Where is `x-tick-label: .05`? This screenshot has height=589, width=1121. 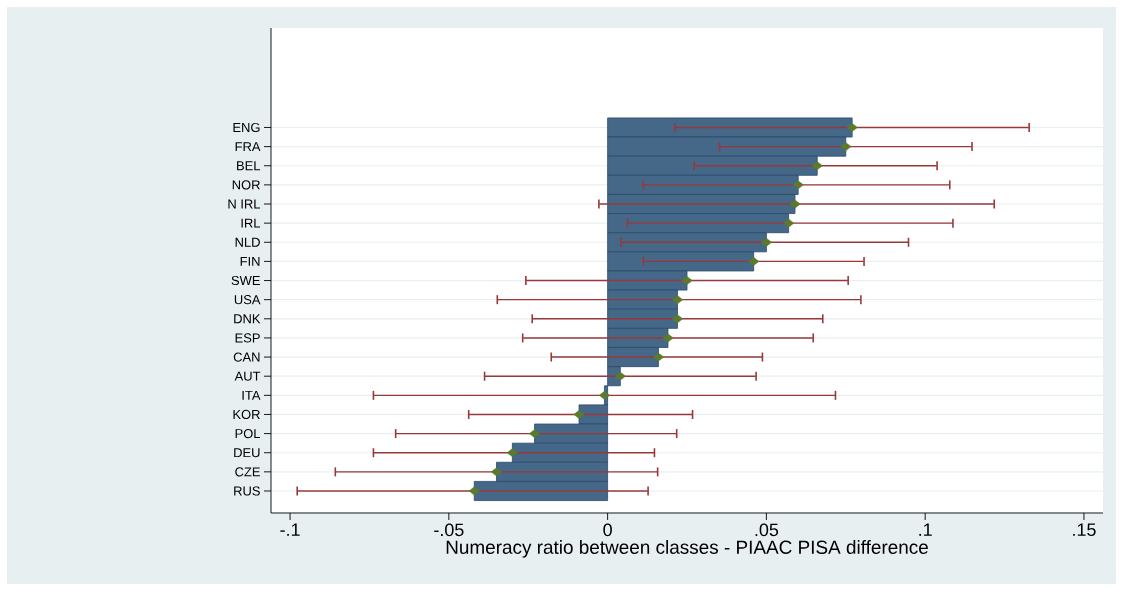 x-tick-label: .05 is located at coordinates (767, 530).